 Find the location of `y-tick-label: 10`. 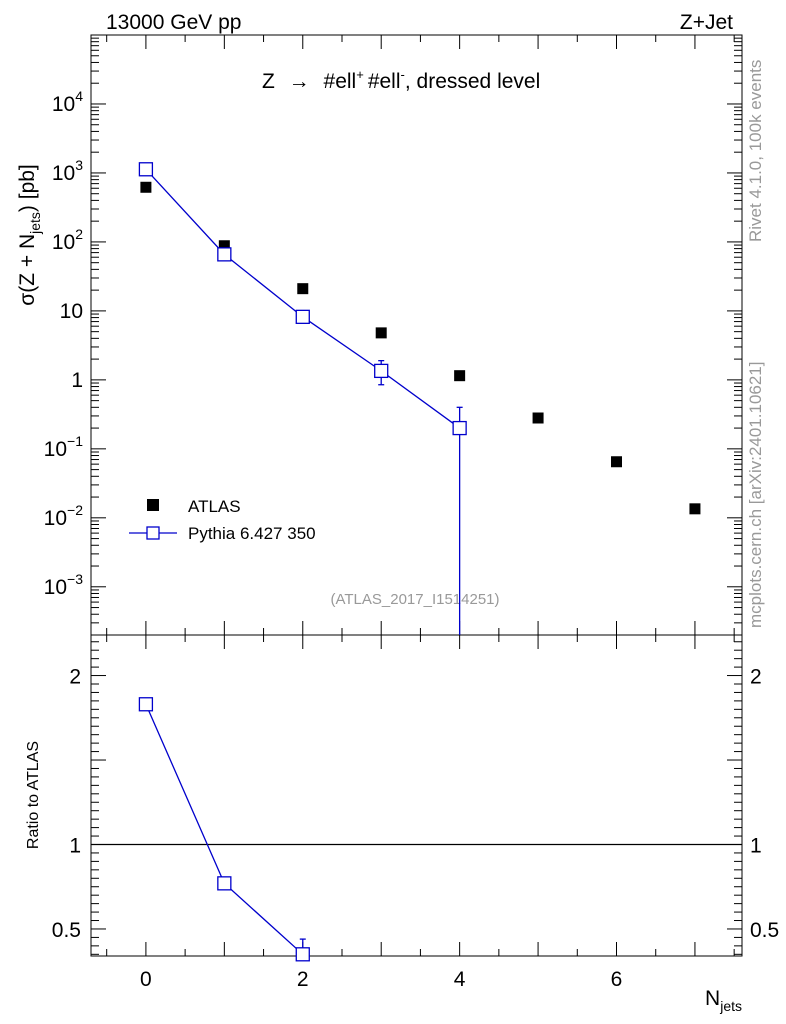

y-tick-label: 10 is located at coordinates (71, 311).